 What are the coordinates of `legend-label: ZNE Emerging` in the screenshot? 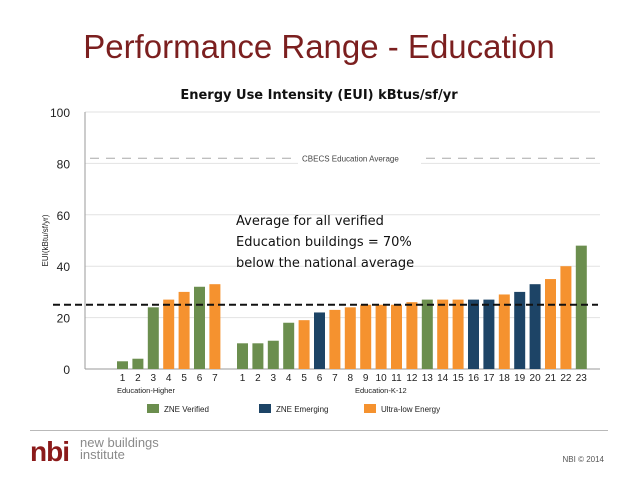 It's located at (302, 409).